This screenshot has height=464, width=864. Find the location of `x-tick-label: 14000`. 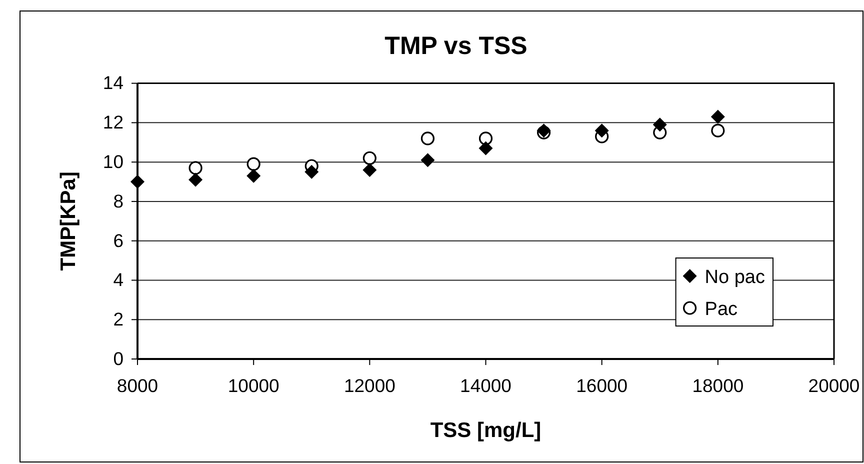

x-tick-label: 14000 is located at coordinates (486, 385).